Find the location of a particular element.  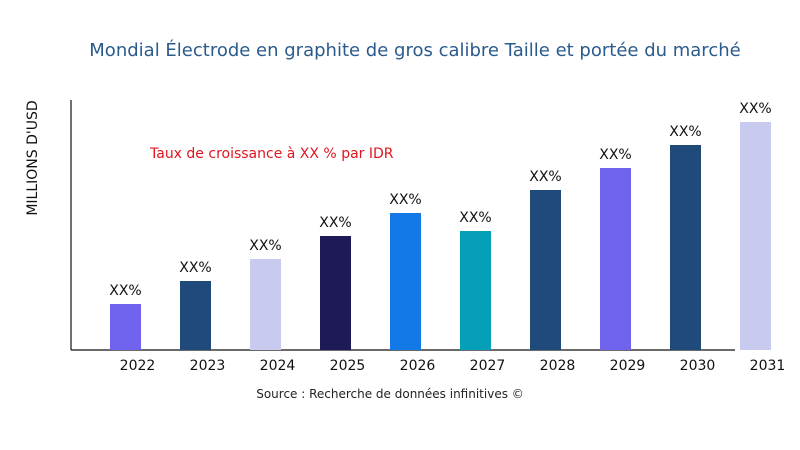

data-label-2030: XX% is located at coordinates (685, 132).